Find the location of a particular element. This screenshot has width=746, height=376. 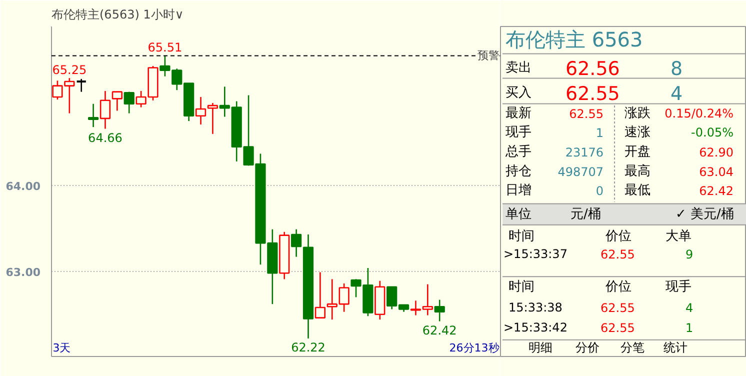

text: 卖出 is located at coordinates (519, 68).